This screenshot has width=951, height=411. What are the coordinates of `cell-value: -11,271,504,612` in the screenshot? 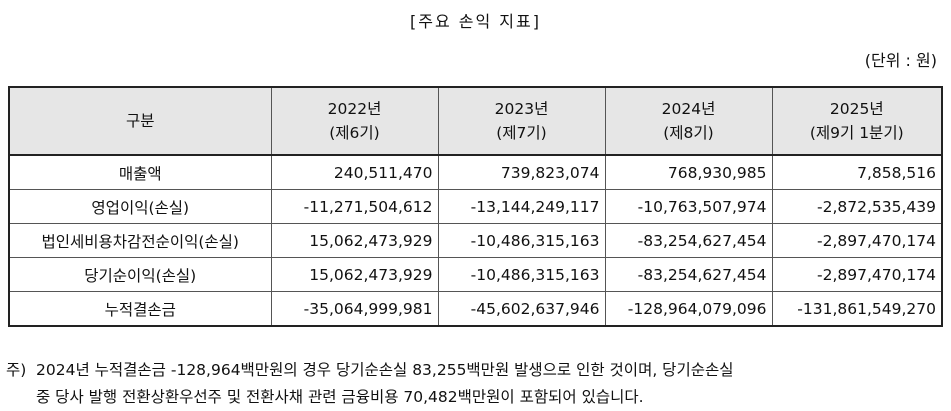 It's located at (354, 206).